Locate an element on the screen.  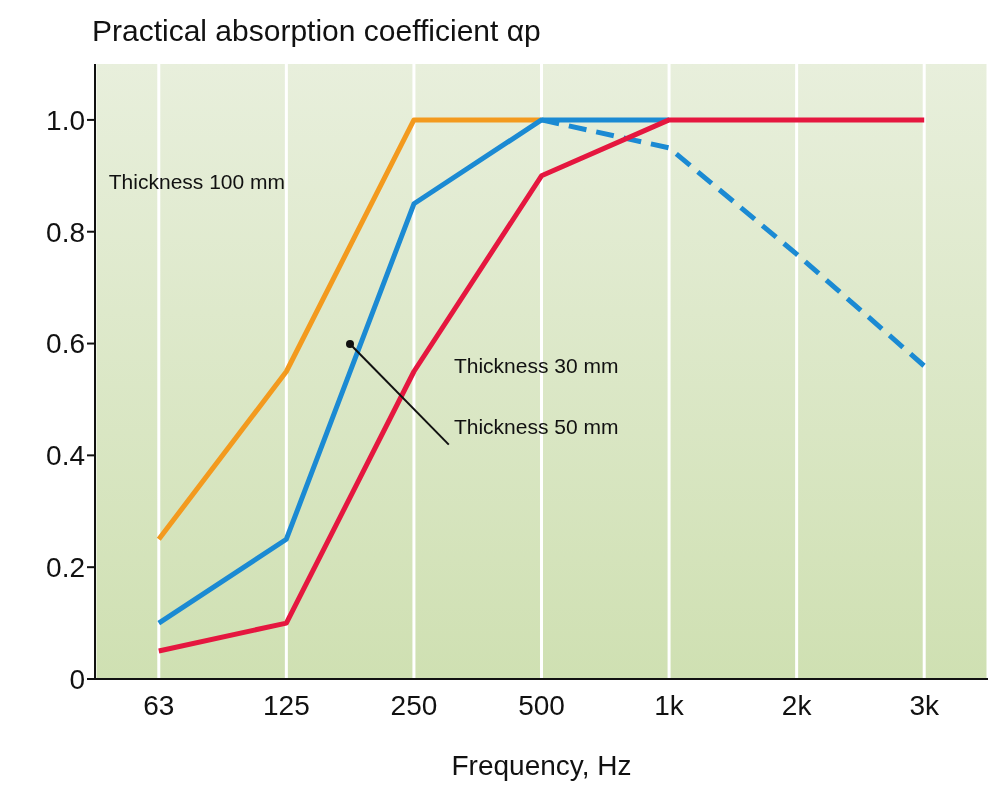
annotation: Thickness 30 mm is located at coordinates (536, 365).